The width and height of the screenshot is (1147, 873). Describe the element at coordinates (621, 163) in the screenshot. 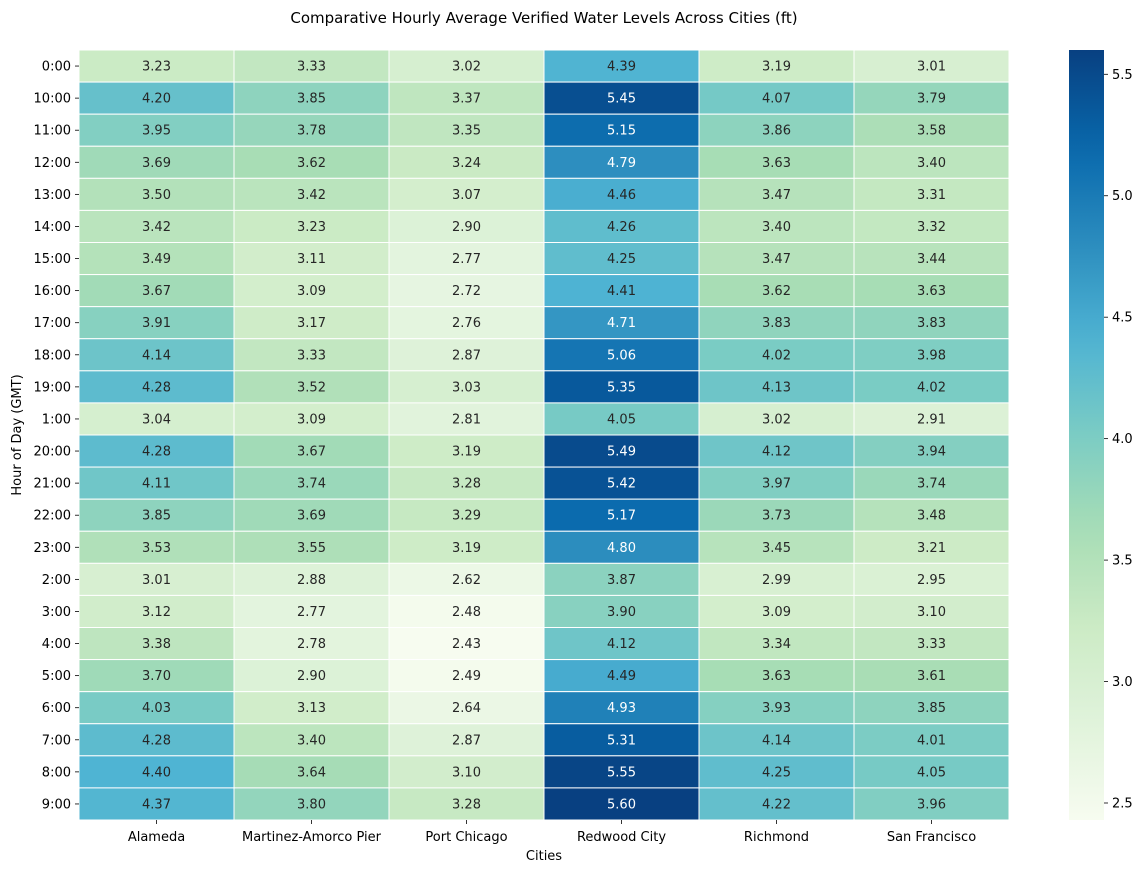

I see `cell-value-label: 4.79` at that location.